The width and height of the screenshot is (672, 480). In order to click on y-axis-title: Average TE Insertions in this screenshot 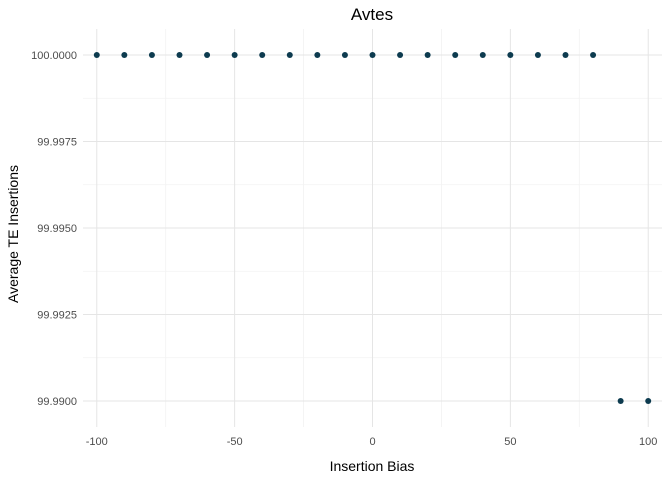, I will do `click(13, 234)`.